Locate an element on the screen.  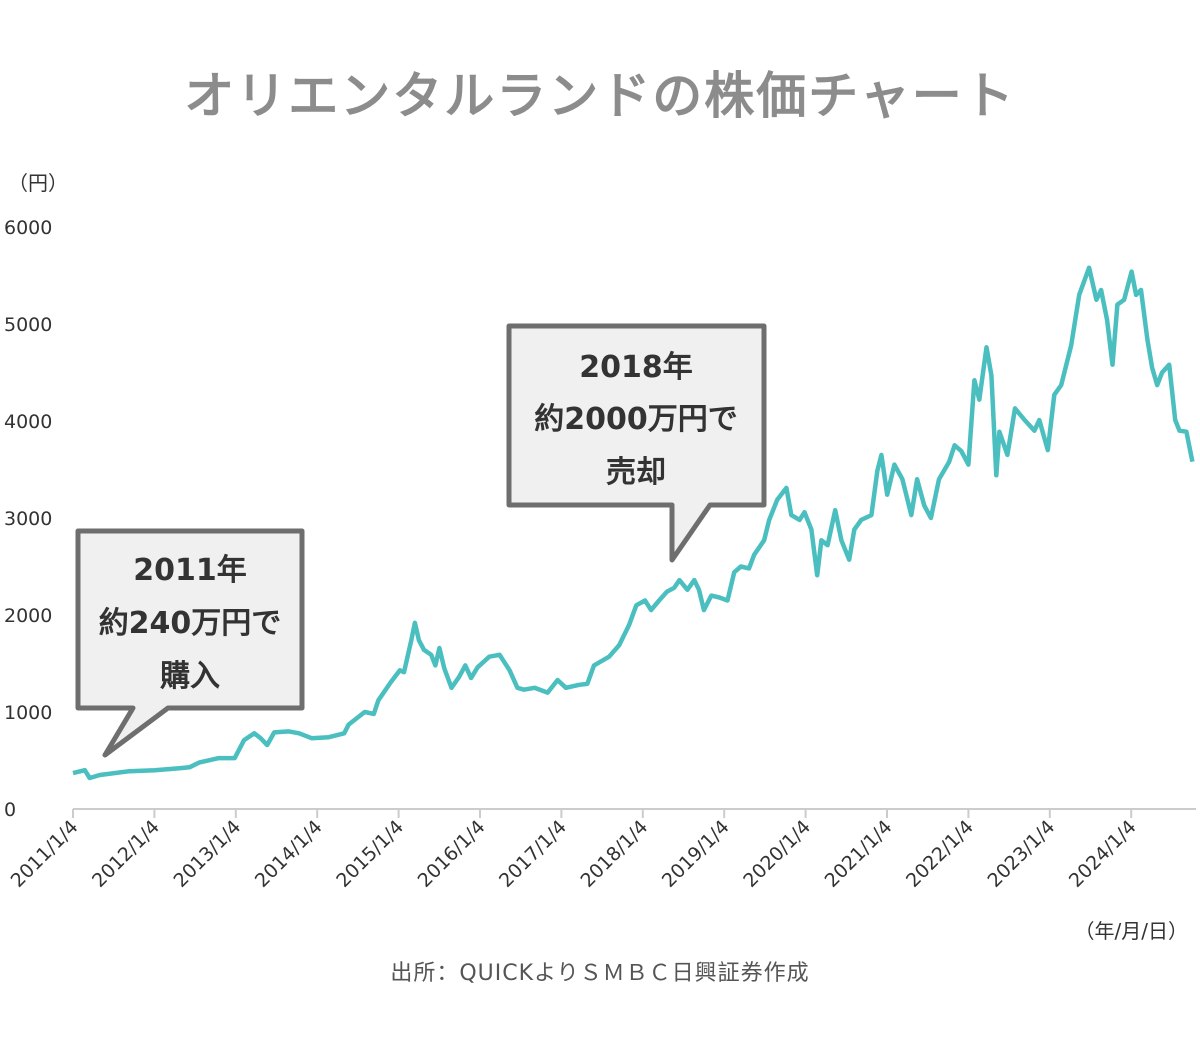
y-axis-unit: （円） is located at coordinates (38, 183).